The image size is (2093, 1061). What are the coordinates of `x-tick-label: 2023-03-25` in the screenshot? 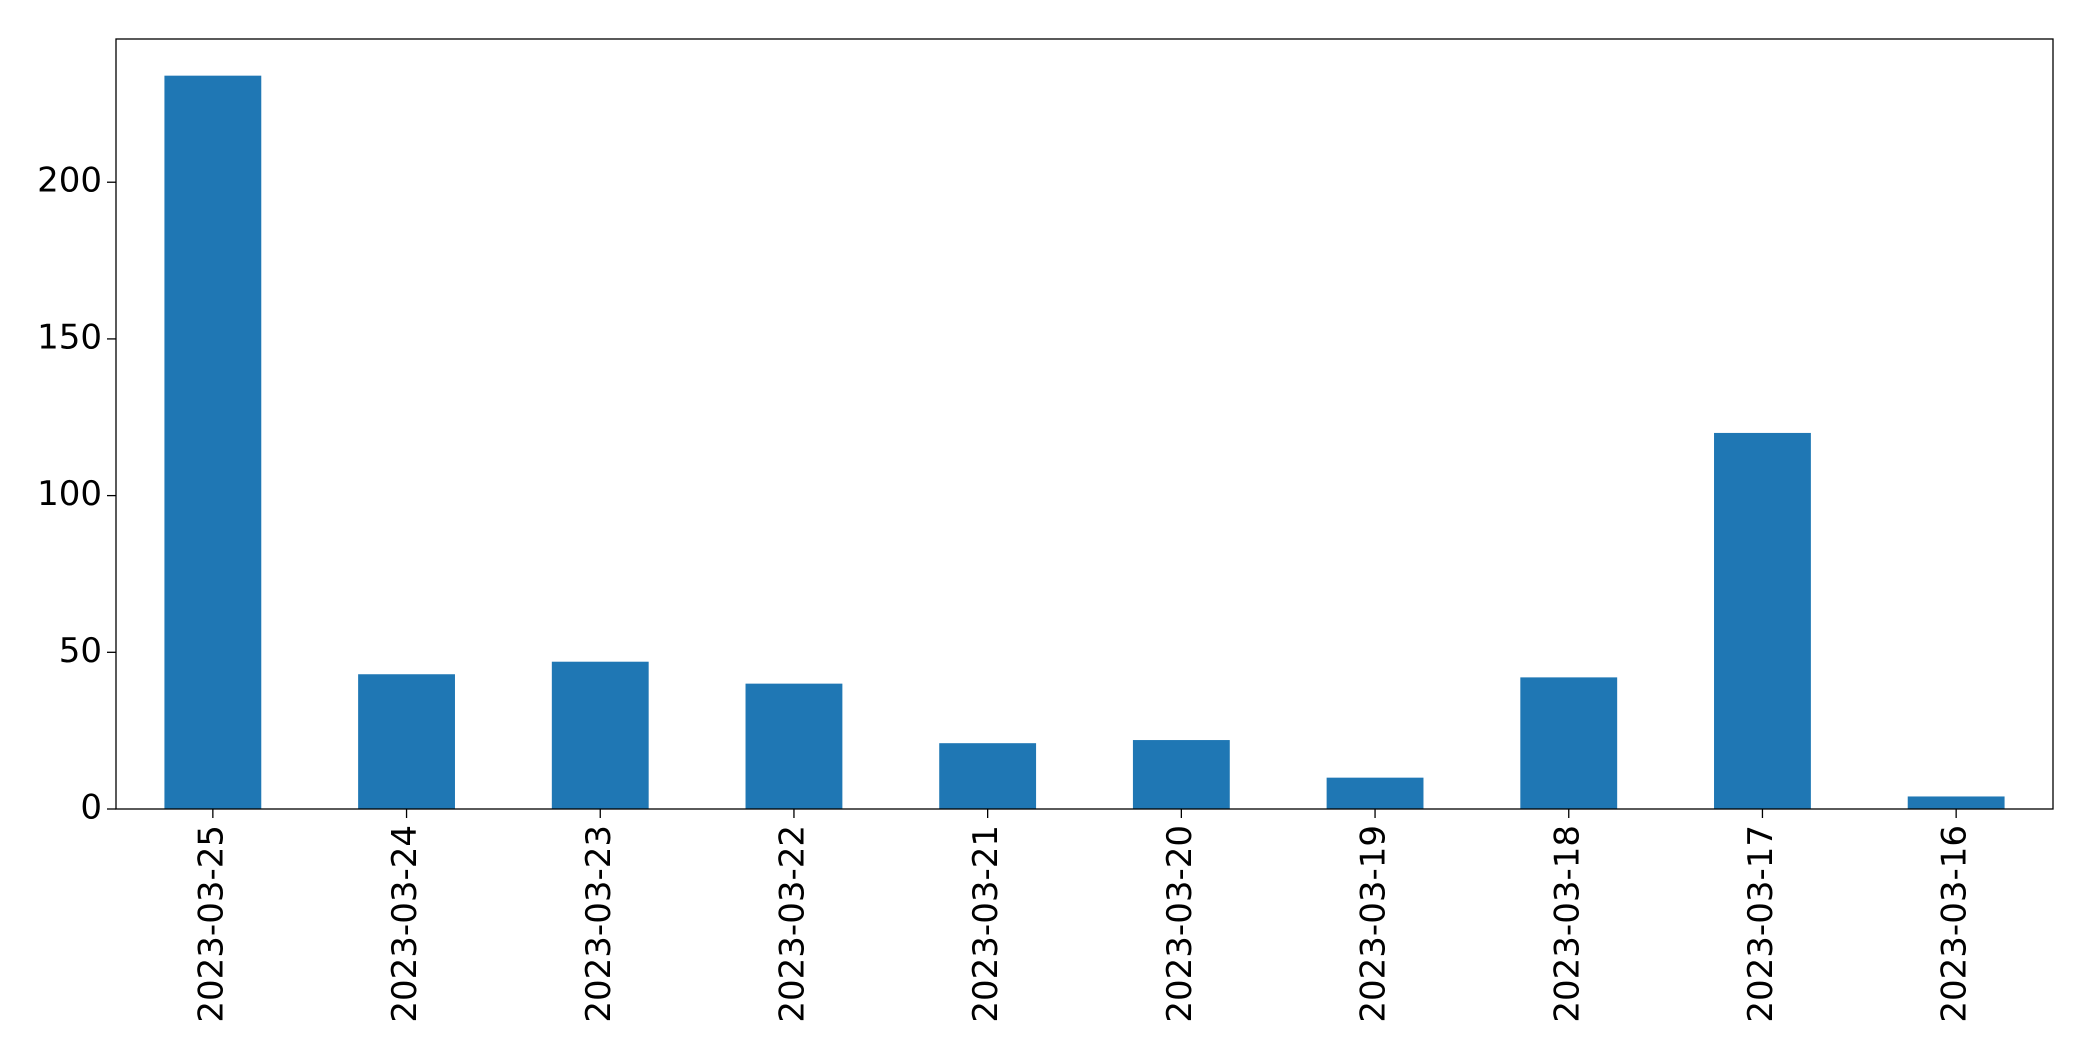 It's located at (211, 924).